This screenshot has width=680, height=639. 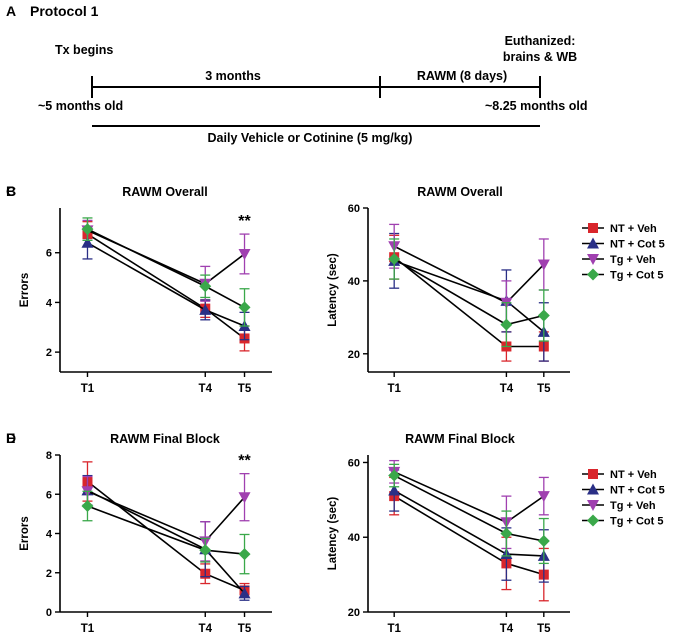 What do you see at coordinates (354, 613) in the screenshot?
I see `y-tick-label: 20` at bounding box center [354, 613].